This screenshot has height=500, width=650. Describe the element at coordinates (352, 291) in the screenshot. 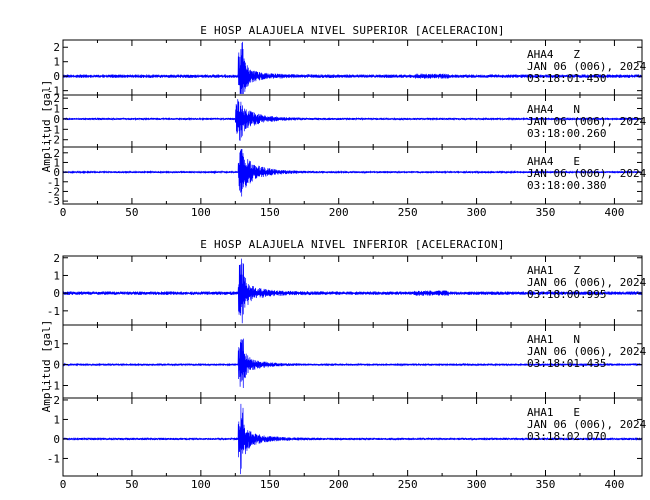

I see `waveform-AHA1-Z` at that location.